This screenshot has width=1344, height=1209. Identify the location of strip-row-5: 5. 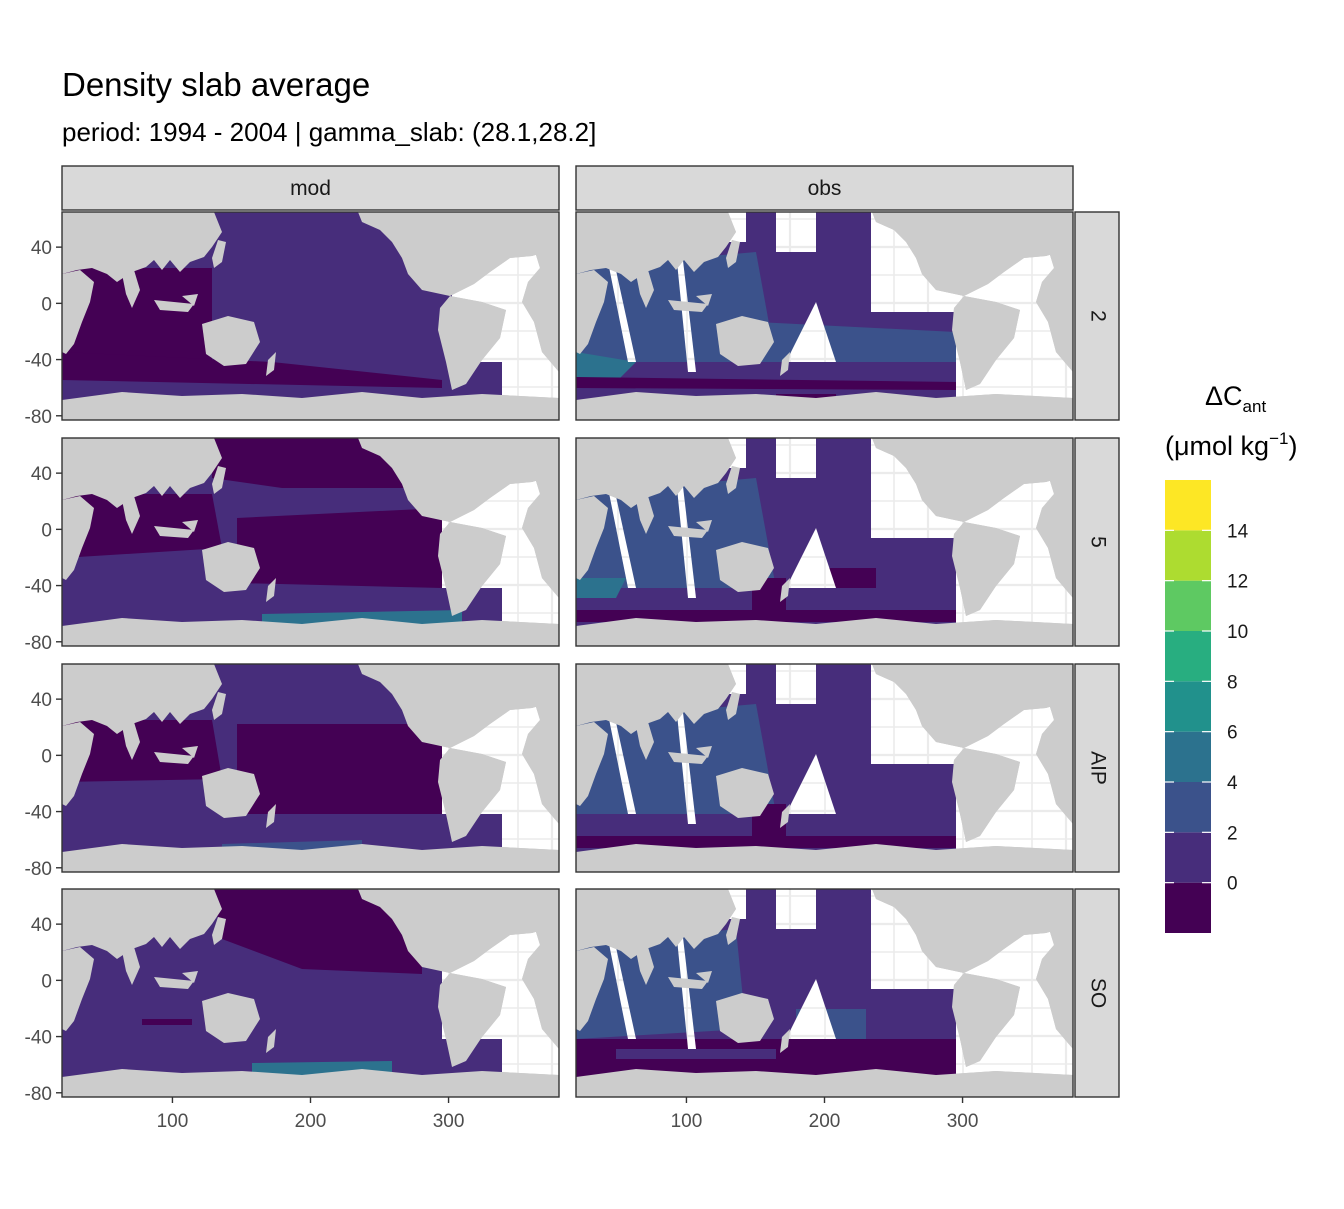
(1097, 542).